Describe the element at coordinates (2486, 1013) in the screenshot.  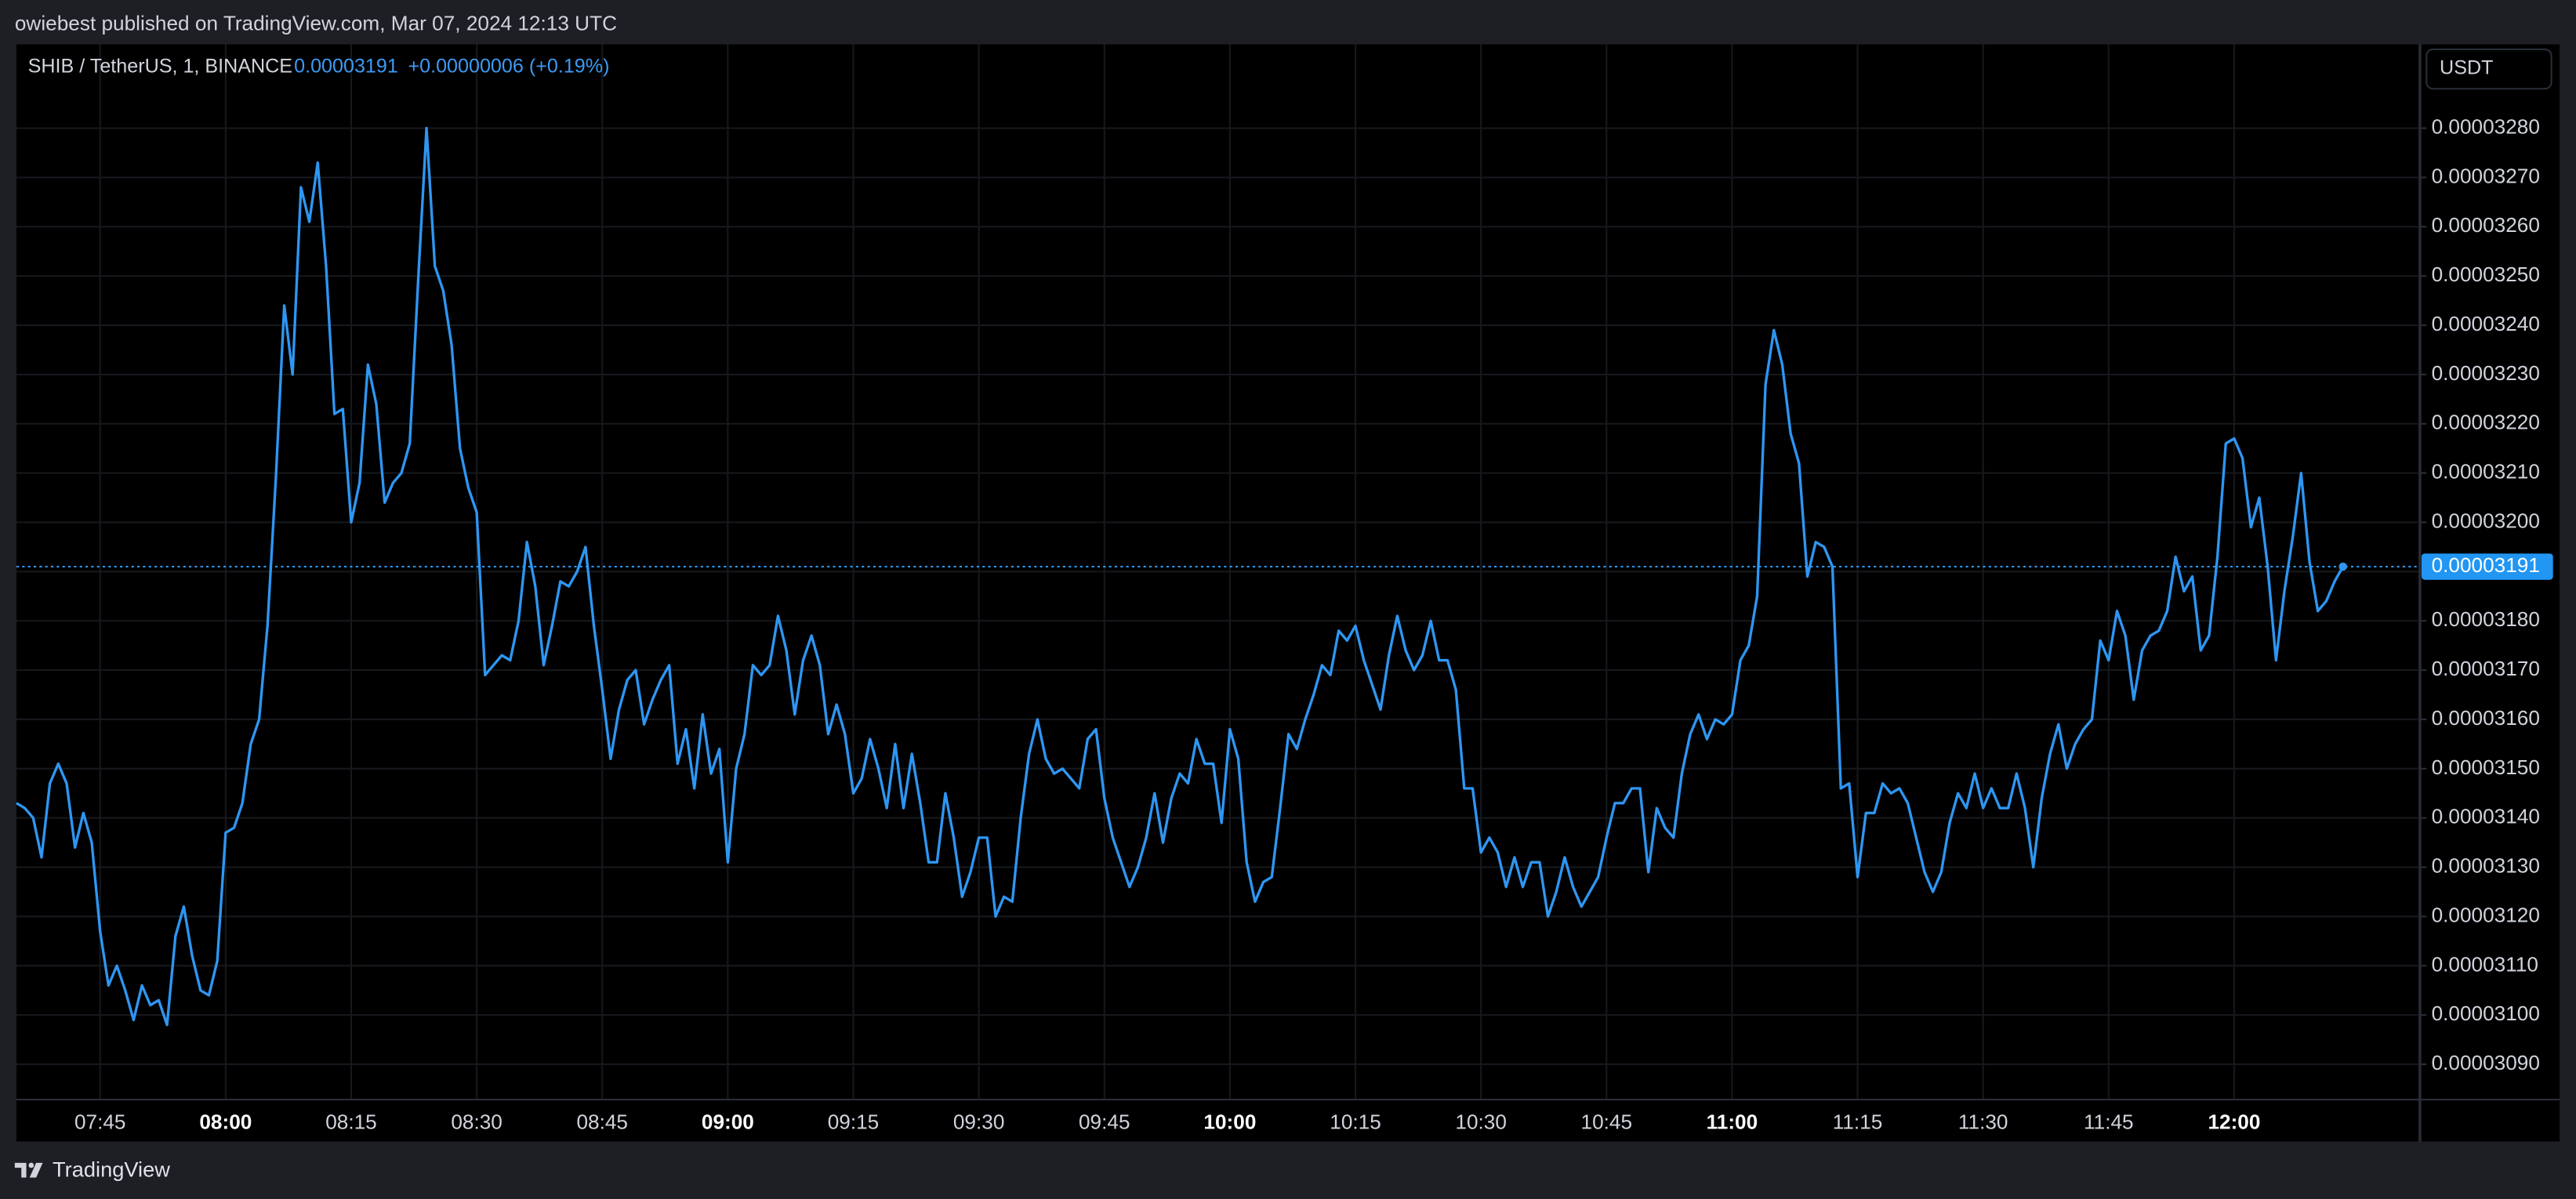
I see `y-tick-label: 0.00003100` at that location.